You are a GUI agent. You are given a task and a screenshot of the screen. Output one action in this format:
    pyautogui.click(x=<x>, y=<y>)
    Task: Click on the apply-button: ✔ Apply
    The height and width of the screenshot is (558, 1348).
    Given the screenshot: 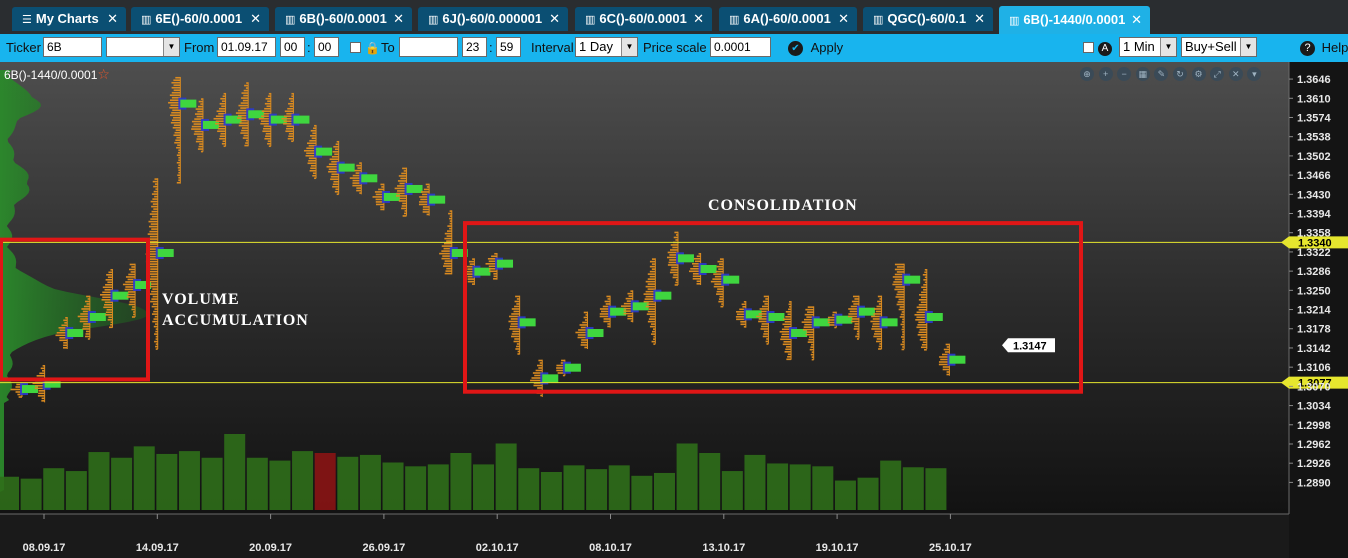 What is the action you would take?
    pyautogui.click(x=815, y=48)
    